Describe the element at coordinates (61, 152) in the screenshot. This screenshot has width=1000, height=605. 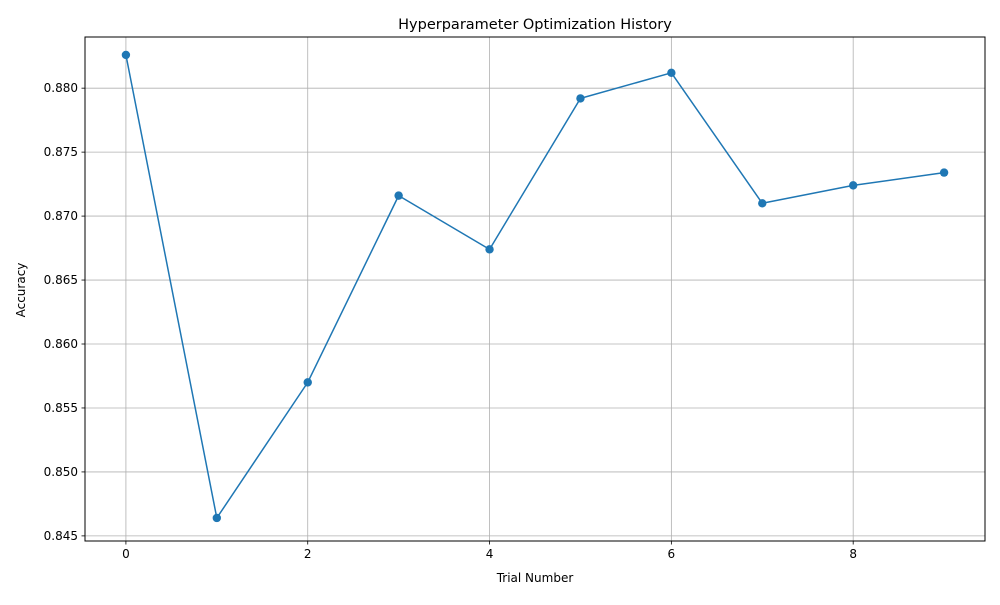
I see `y-tick-label: 0.875` at that location.